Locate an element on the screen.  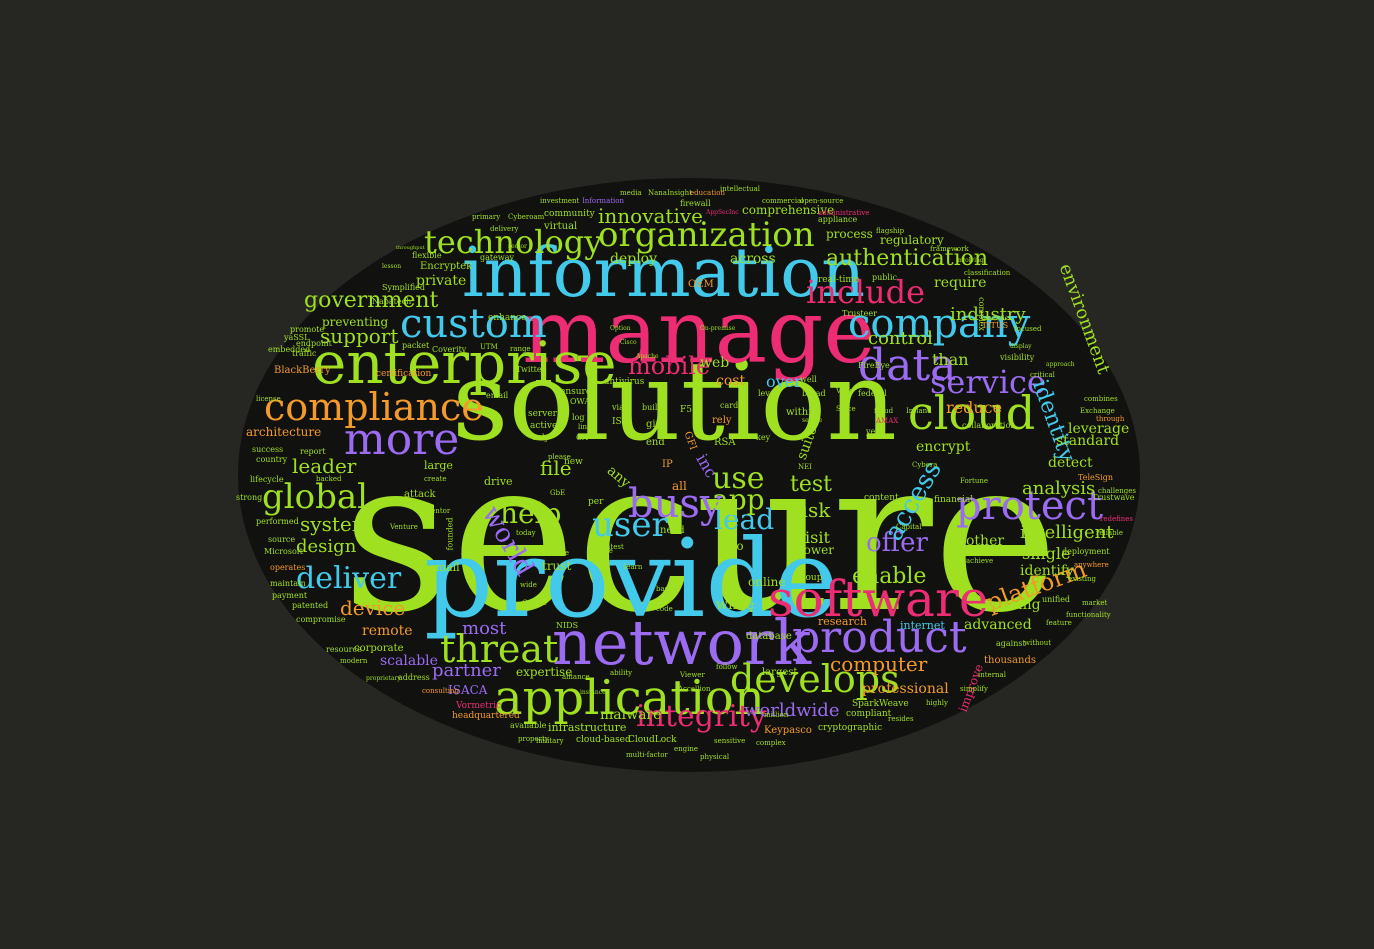
cloud-word: firewall is located at coordinates (695, 203).